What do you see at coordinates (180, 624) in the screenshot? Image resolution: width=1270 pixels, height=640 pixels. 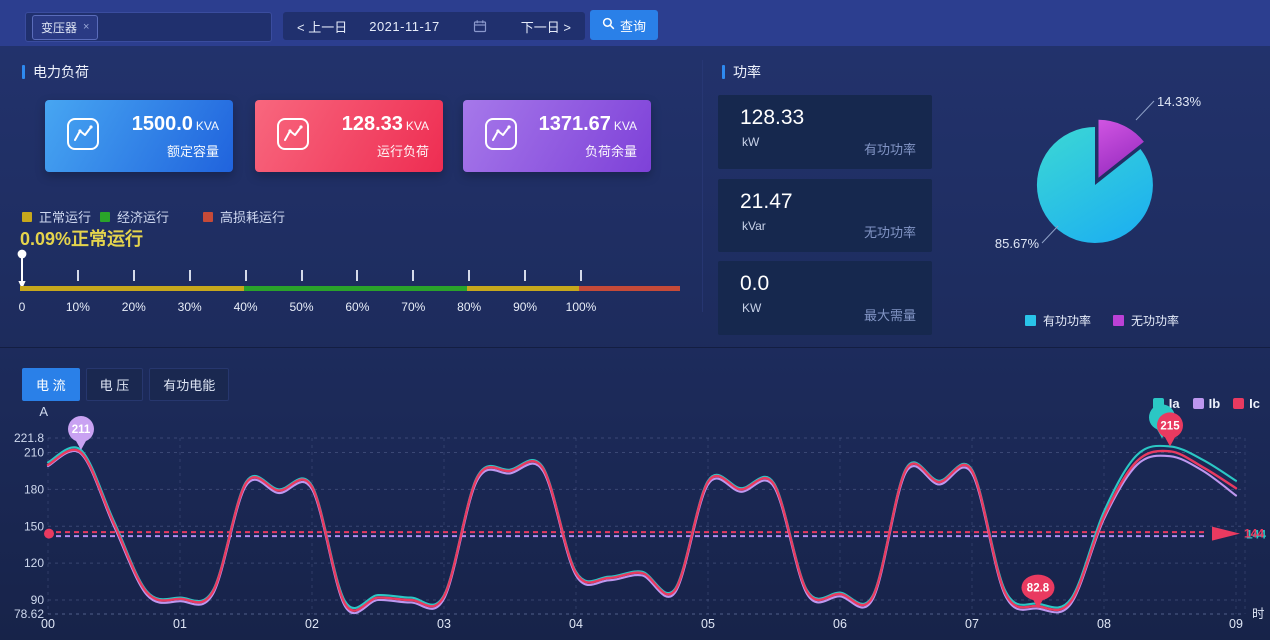 I see `x-tick-label: 01` at bounding box center [180, 624].